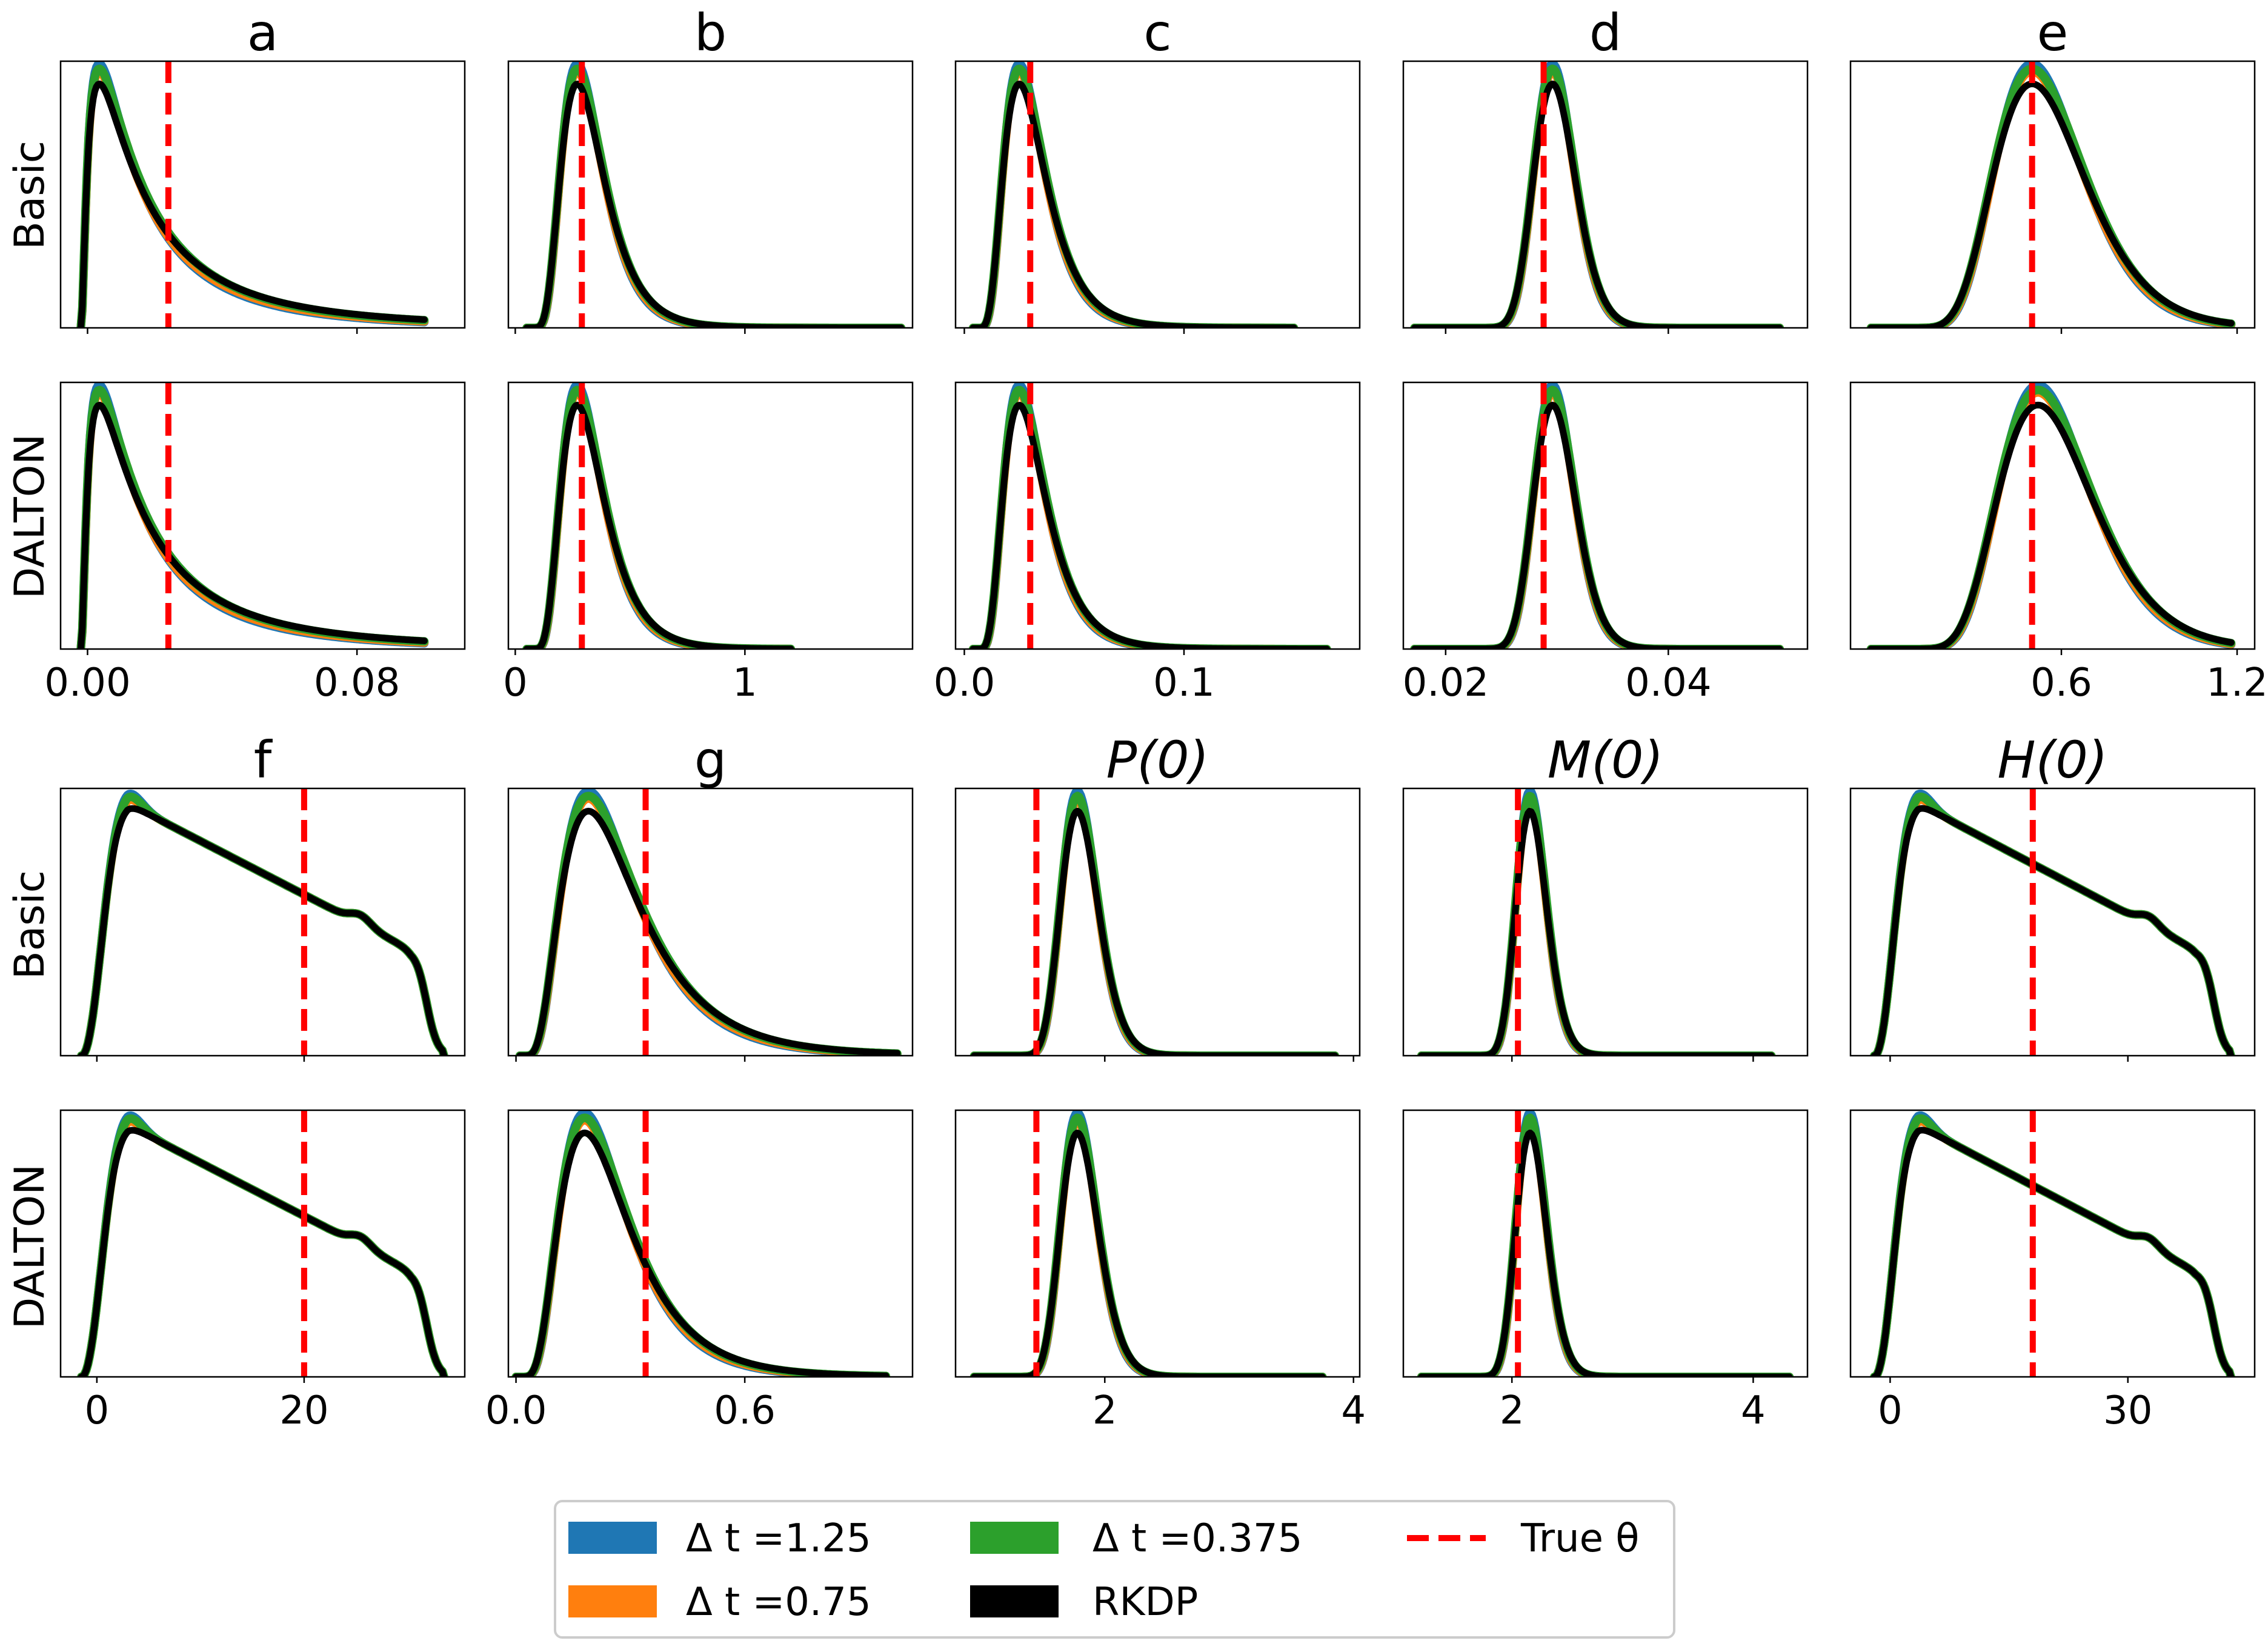 This screenshot has width=2268, height=1652. I want to click on panel-h-0-basic: H(0), so click(2053, 896).